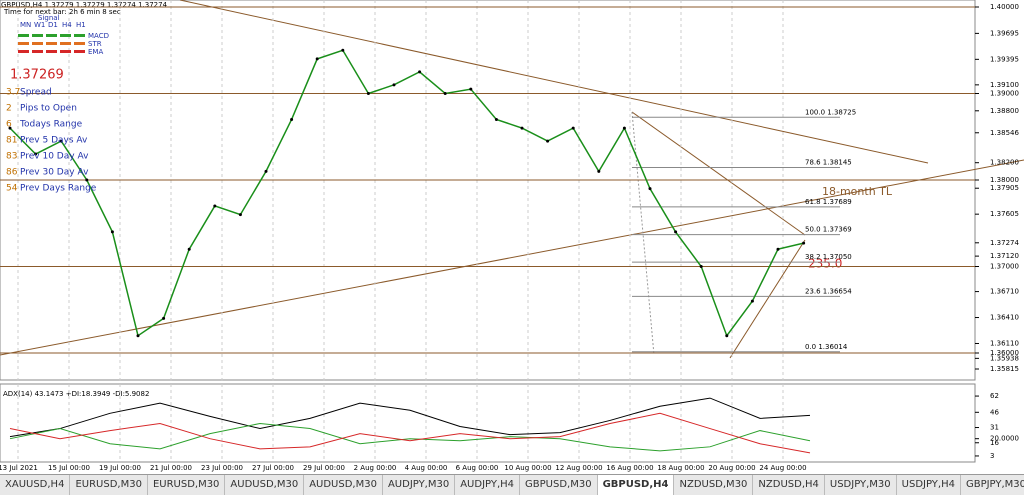  Describe the element at coordinates (95, 44) in the screenshot. I see `indicator-name: STR` at that location.